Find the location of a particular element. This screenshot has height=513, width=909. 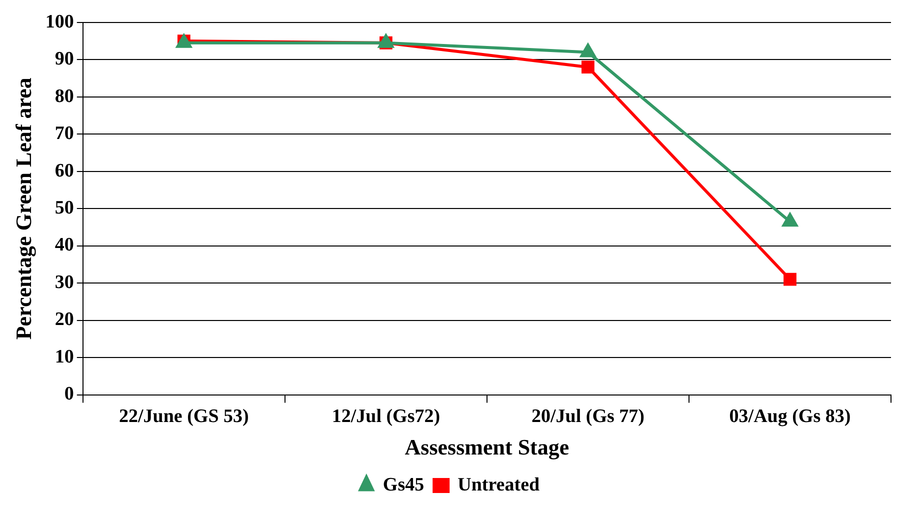

y-tick-label: 30 is located at coordinates (64, 282).